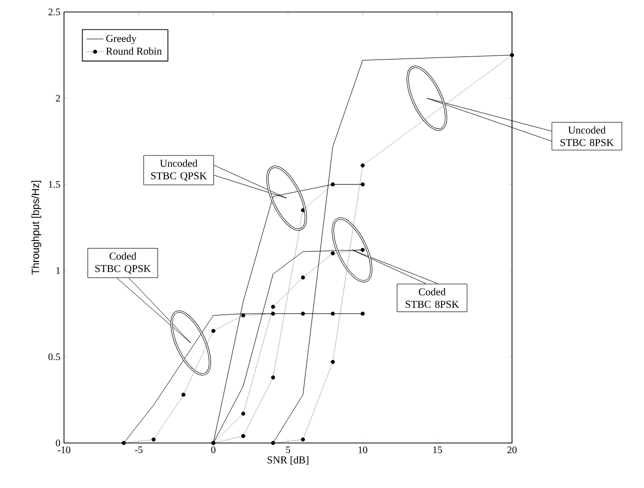 This screenshot has width=644, height=488. Describe the element at coordinates (138, 450) in the screenshot. I see `x-tick-label: -5` at that location.